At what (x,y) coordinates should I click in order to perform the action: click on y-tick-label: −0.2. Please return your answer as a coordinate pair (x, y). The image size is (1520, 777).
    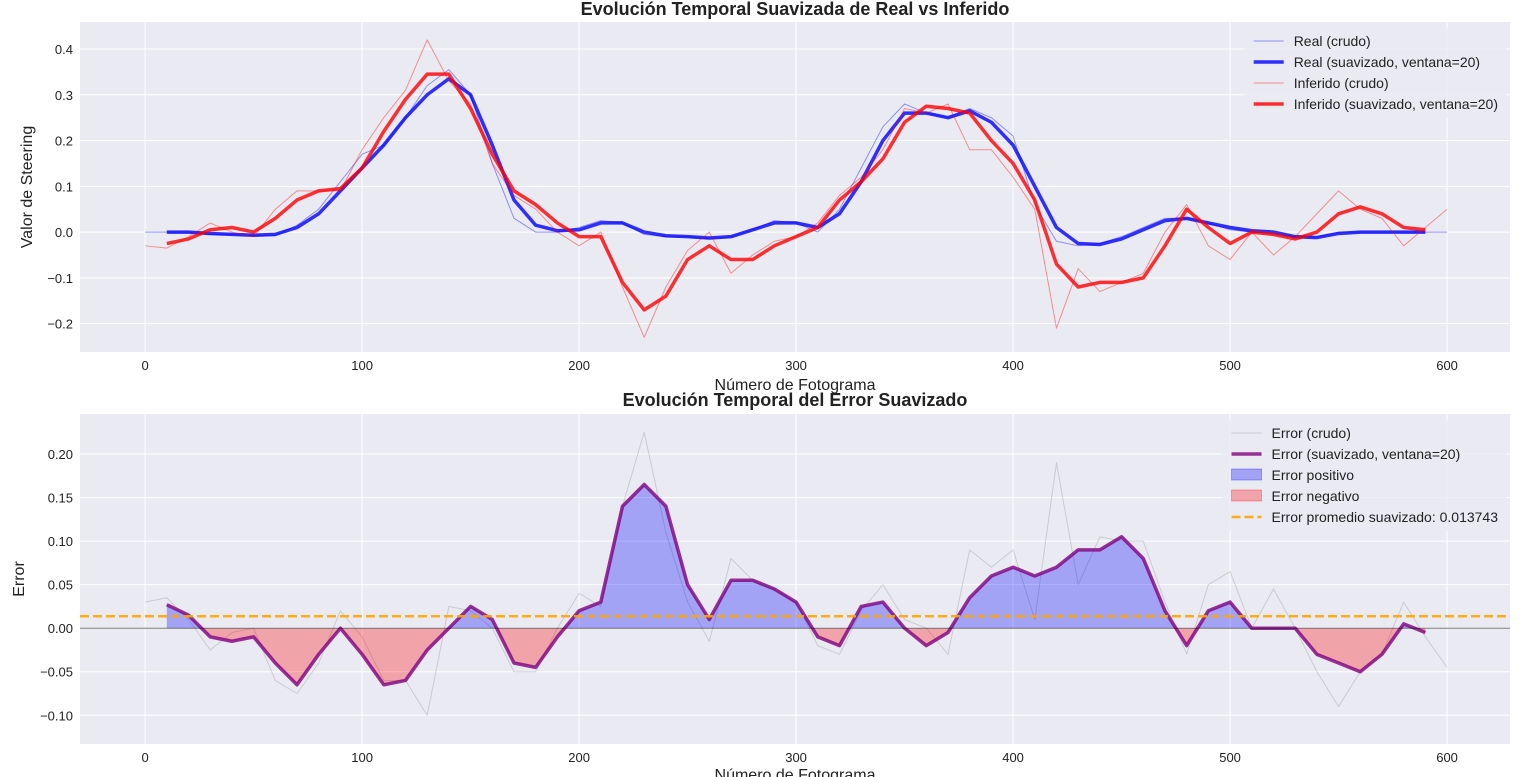
    Looking at the image, I should click on (60, 324).